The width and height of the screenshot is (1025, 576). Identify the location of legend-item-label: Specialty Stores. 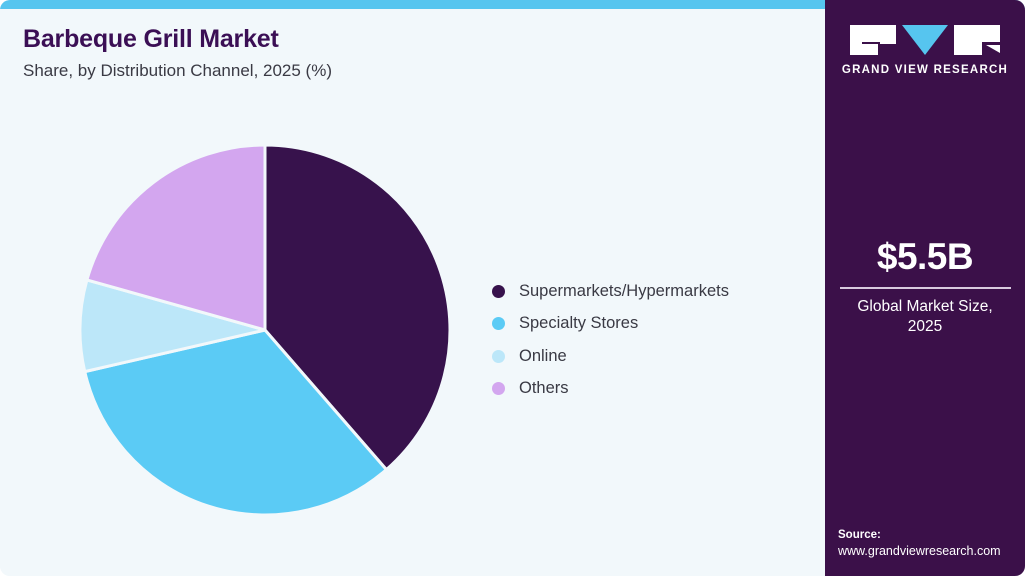
(579, 323).